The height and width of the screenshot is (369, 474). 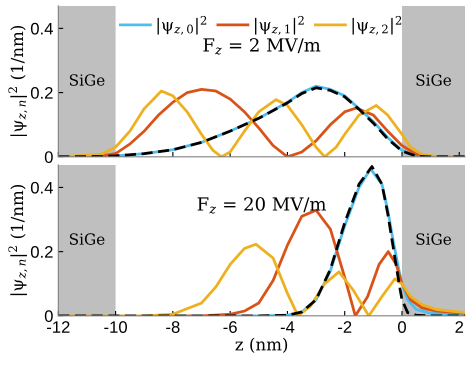 What do you see at coordinates (173, 327) in the screenshot?
I see `x-tick-label: -8` at bounding box center [173, 327].